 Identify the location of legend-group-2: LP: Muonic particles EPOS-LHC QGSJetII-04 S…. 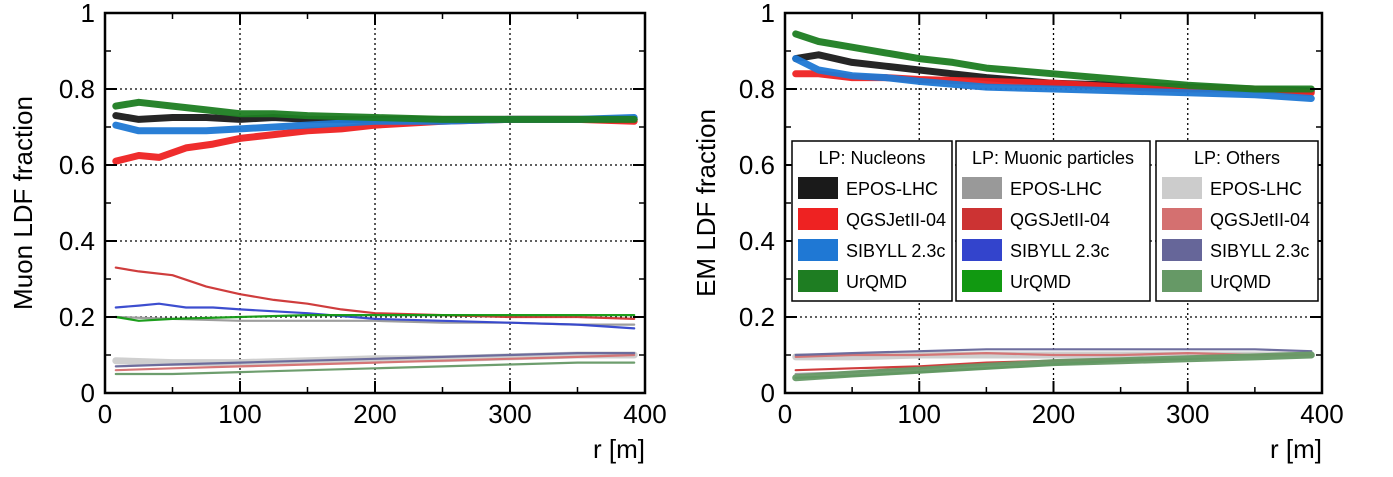
(1053, 221).